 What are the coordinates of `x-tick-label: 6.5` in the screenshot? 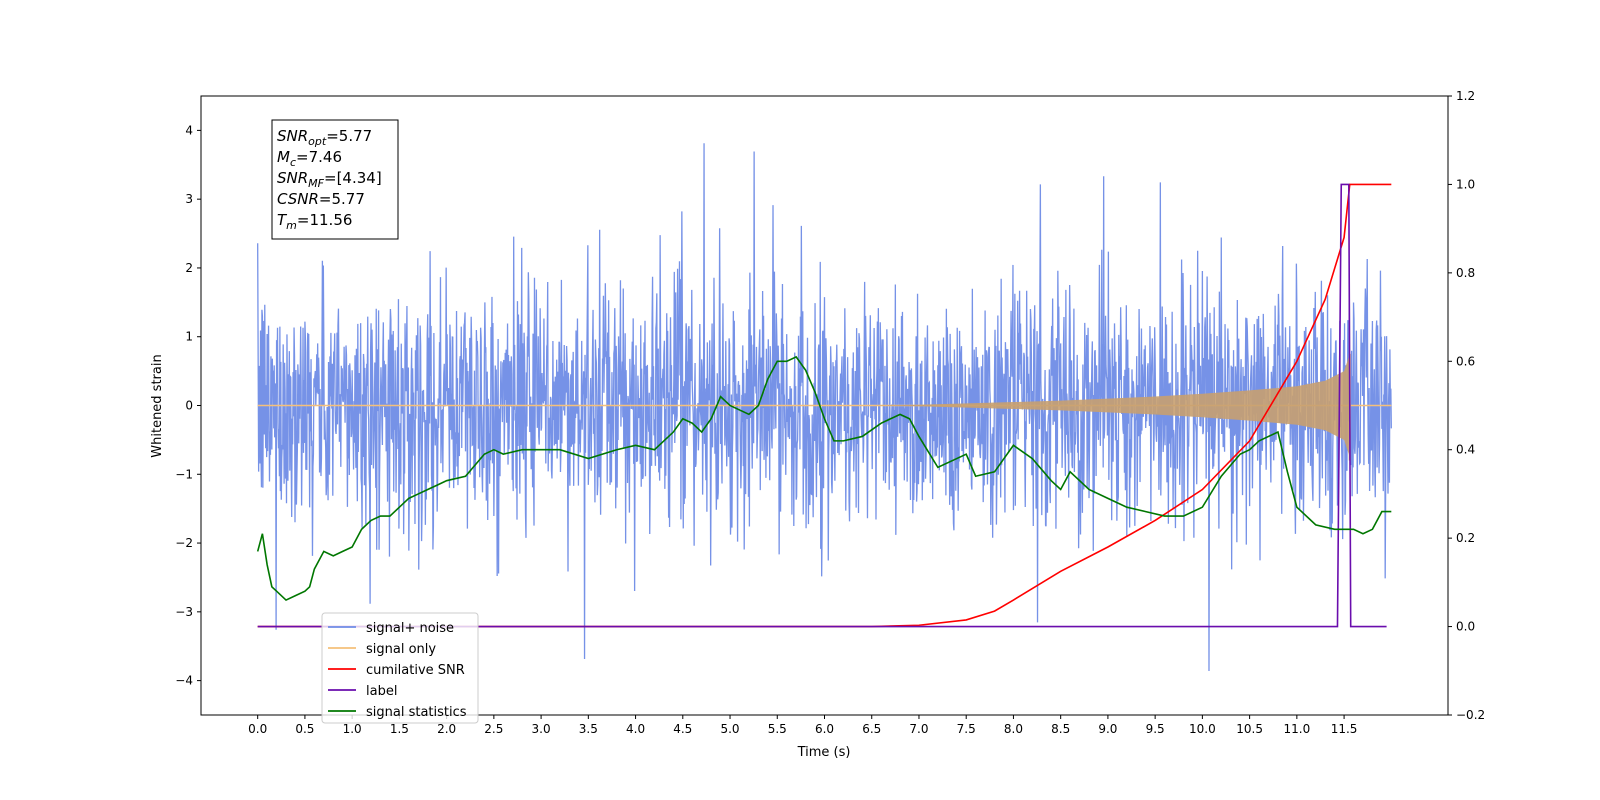 It's located at (871, 729).